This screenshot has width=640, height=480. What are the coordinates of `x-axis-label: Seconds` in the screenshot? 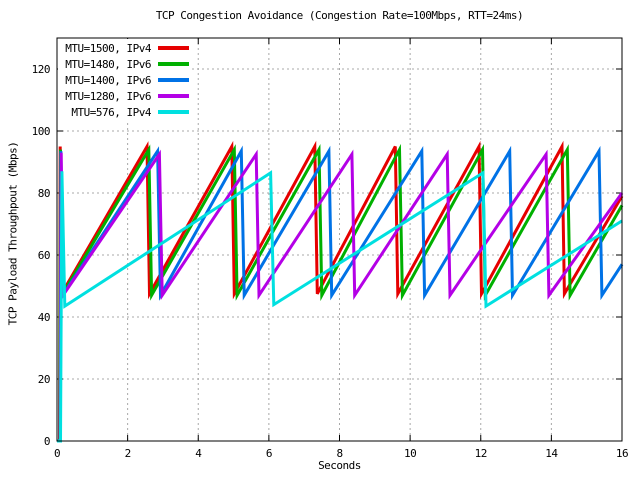 It's located at (339, 465).